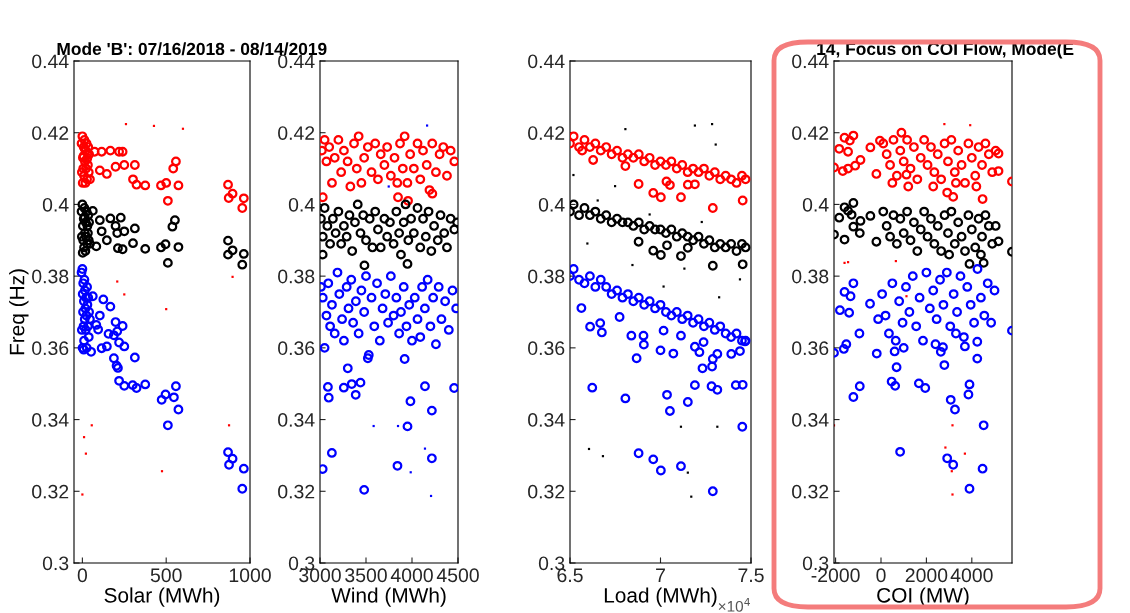 The height and width of the screenshot is (613, 1130). What do you see at coordinates (388, 597) in the screenshot?
I see `x-axis-title: Wind (MWh)` at bounding box center [388, 597].